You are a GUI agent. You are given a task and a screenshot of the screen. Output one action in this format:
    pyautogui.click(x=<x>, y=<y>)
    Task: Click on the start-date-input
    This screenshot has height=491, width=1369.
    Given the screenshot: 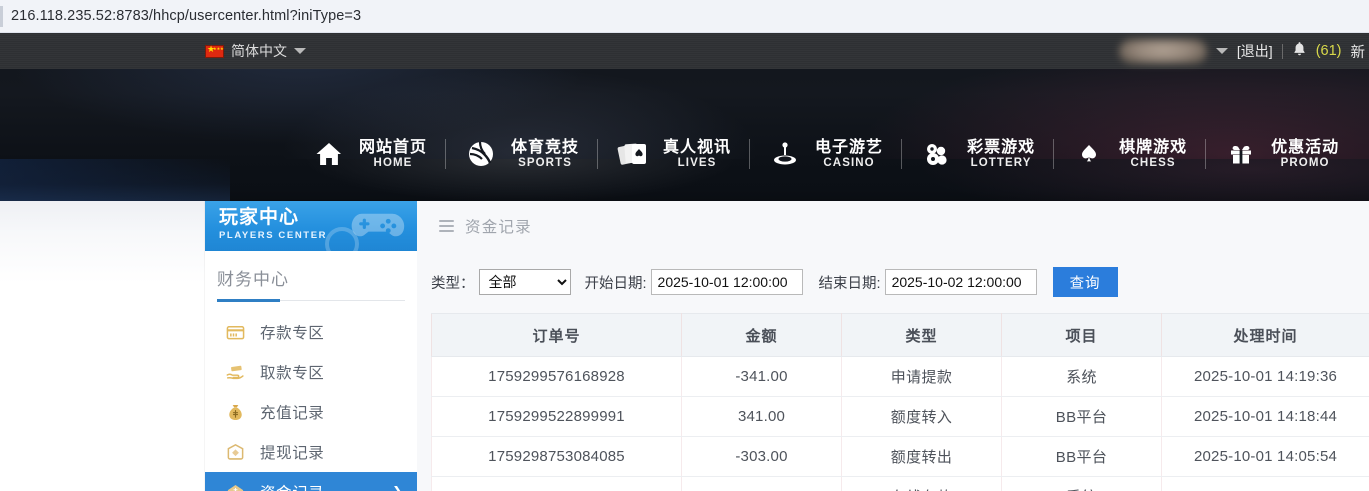 What is the action you would take?
    pyautogui.click(x=726, y=282)
    